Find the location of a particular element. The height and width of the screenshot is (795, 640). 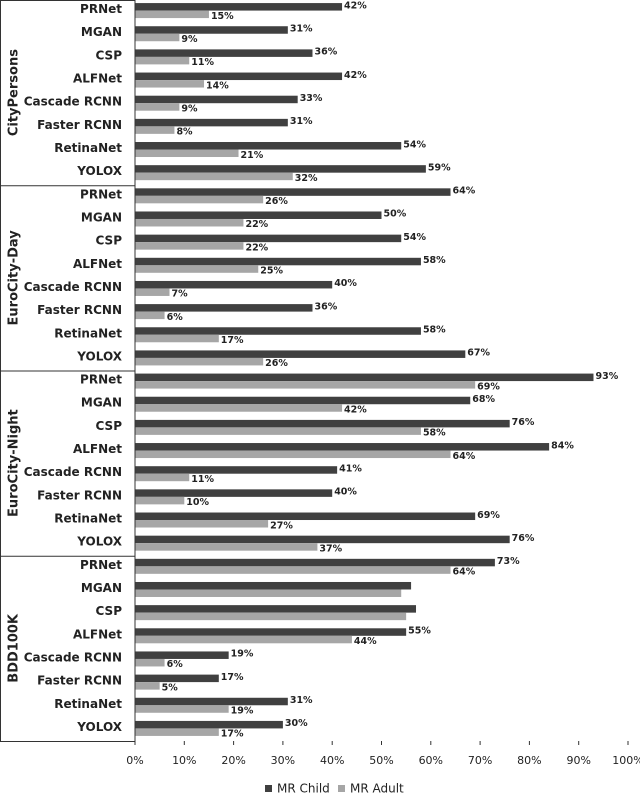

x-tick-label: 40% is located at coordinates (332, 760).